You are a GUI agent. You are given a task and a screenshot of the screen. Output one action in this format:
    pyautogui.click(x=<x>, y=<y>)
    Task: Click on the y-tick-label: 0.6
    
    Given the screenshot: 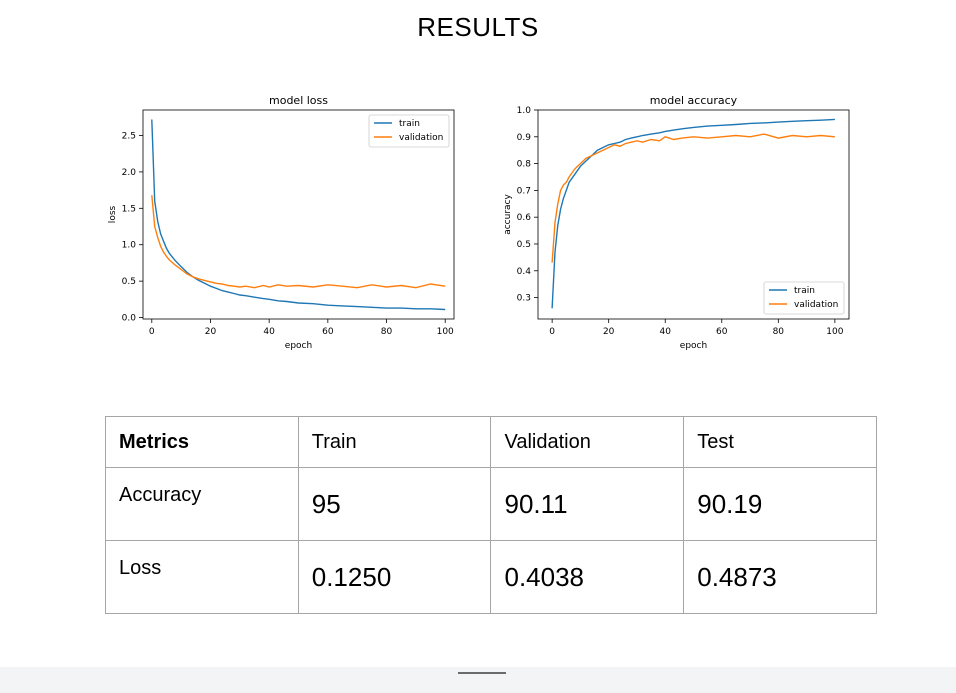 What is the action you would take?
    pyautogui.click(x=524, y=218)
    